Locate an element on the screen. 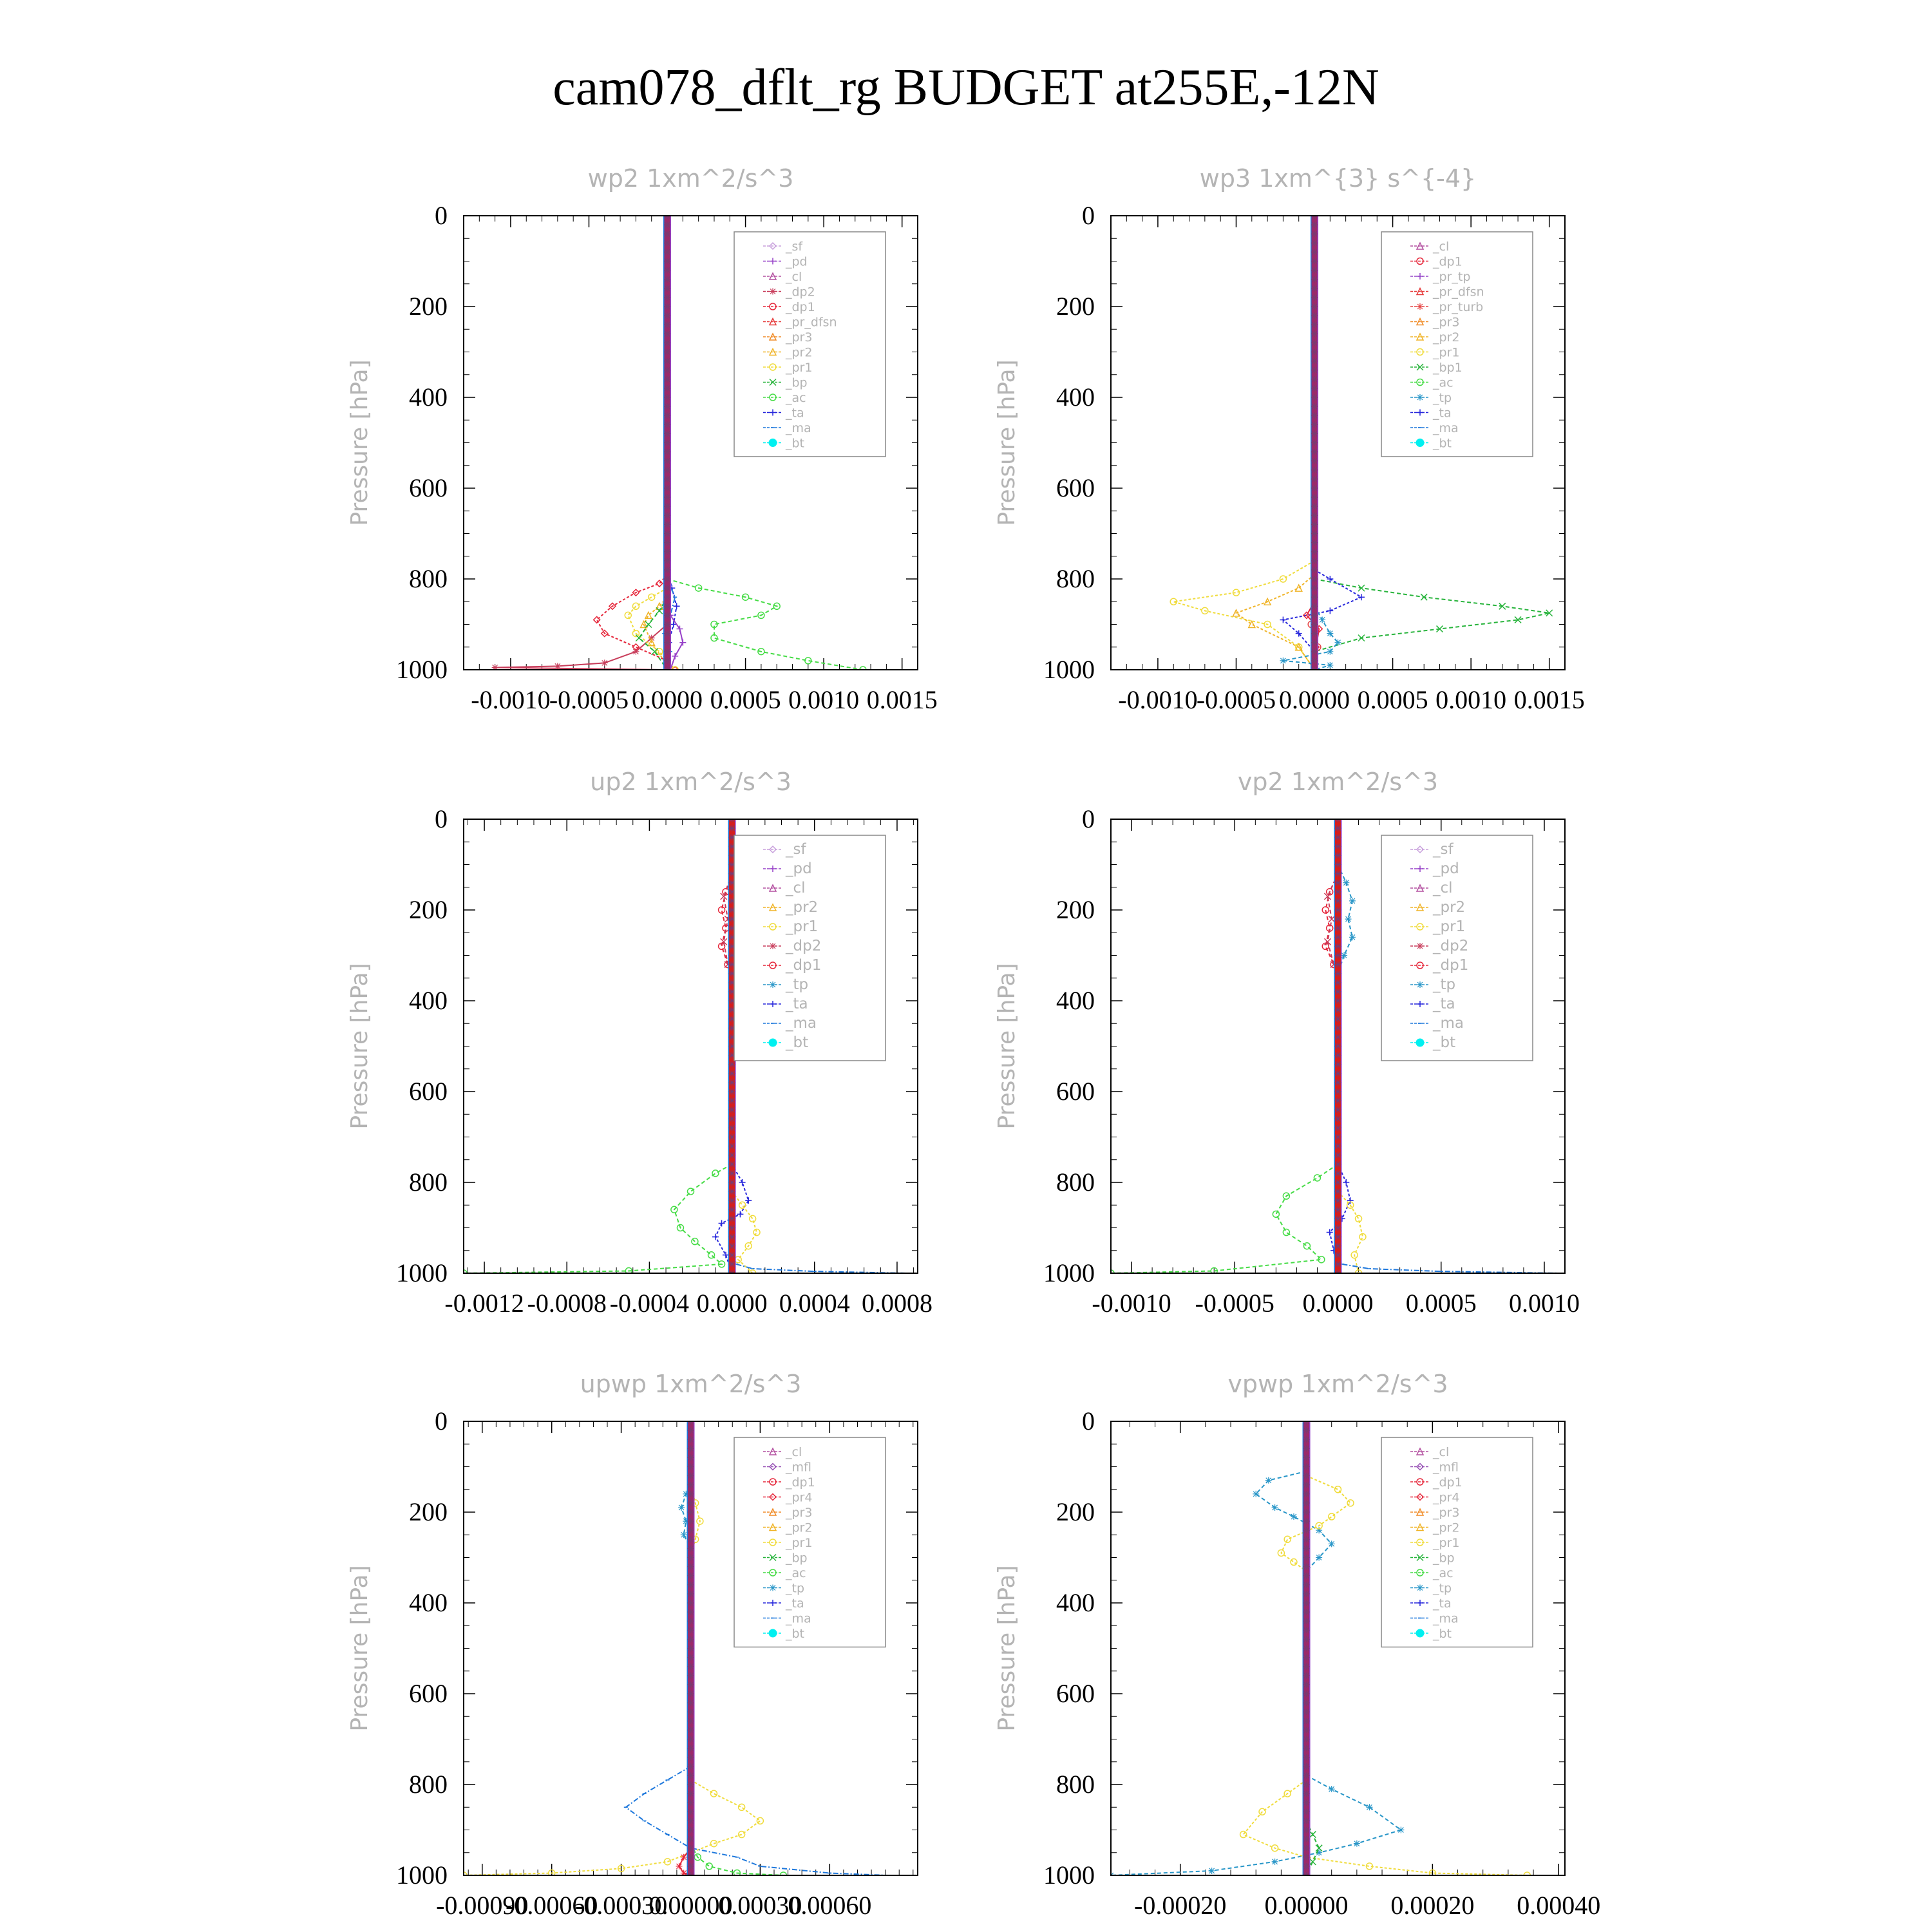 The image size is (1932, 1932). series-line-ac is located at coordinates (737, 1859).